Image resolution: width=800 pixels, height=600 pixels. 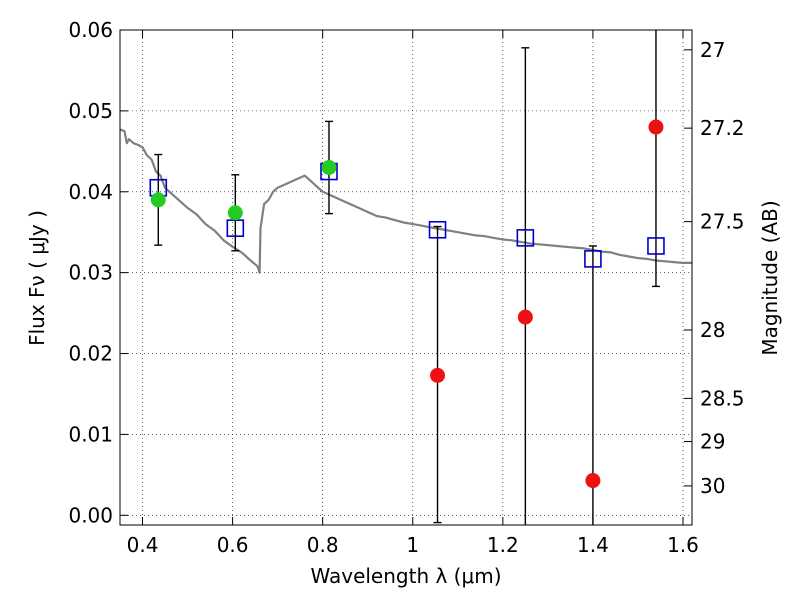 I want to click on right-tick-label: 28.5, so click(x=722, y=398).